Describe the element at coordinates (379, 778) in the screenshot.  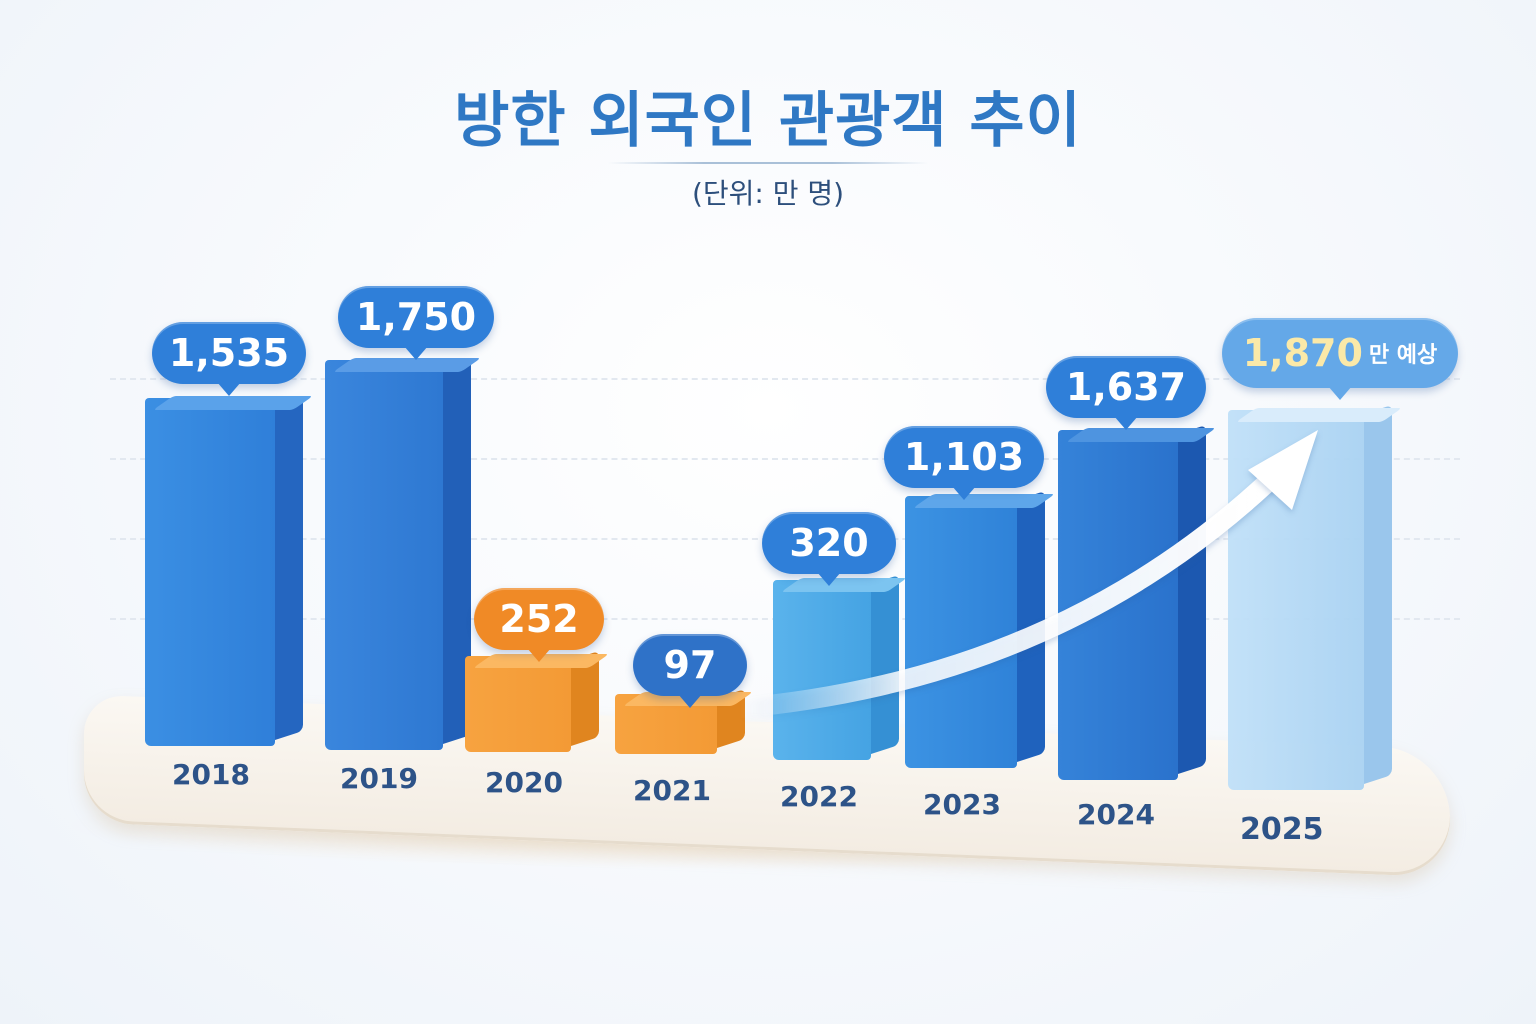
I see `x-label-2019: 2019` at that location.